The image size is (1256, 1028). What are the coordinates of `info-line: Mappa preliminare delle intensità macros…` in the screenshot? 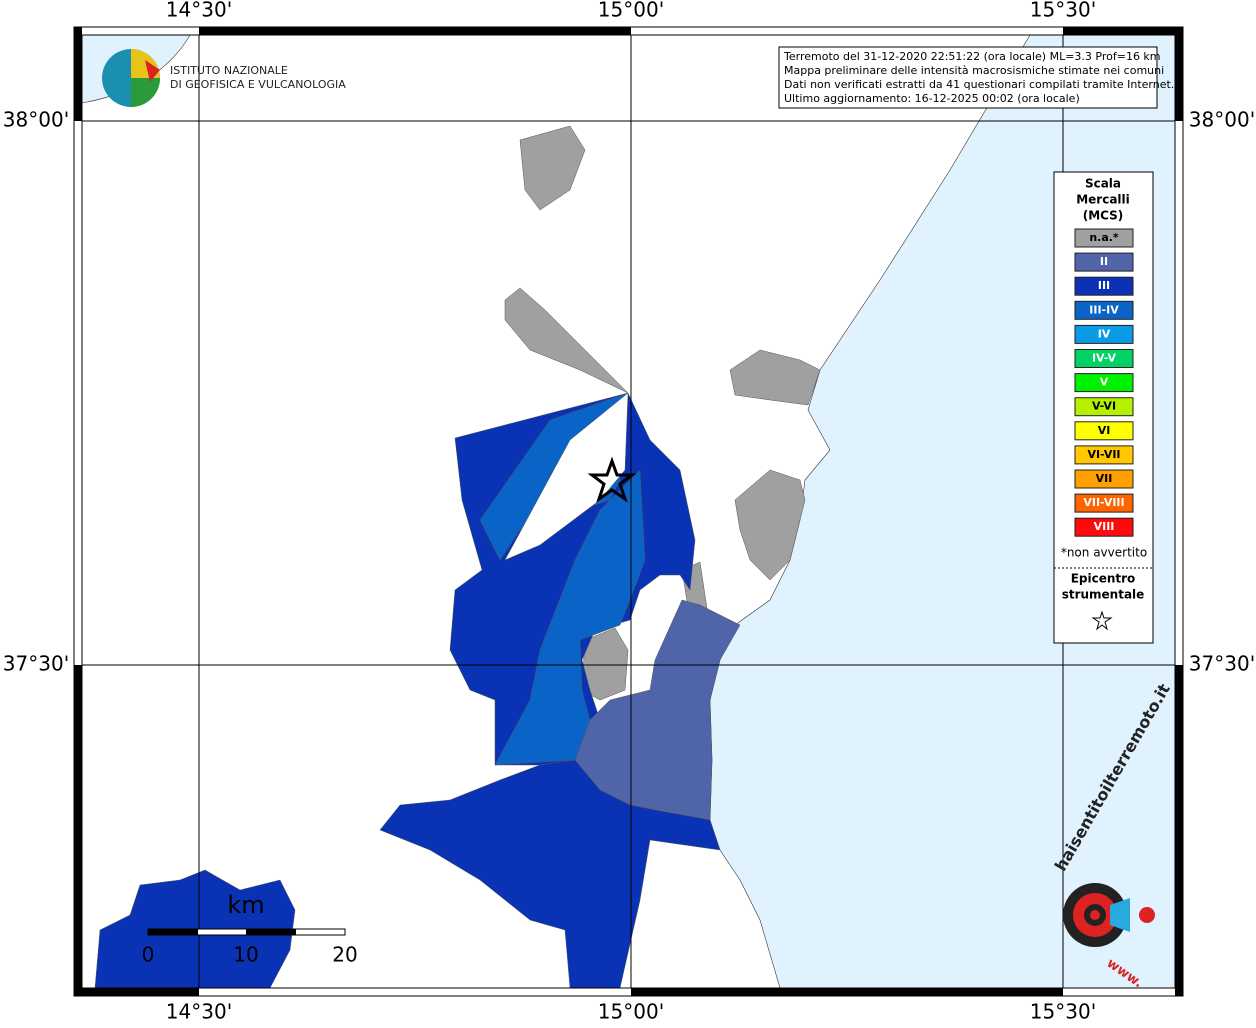 It's located at (974, 70).